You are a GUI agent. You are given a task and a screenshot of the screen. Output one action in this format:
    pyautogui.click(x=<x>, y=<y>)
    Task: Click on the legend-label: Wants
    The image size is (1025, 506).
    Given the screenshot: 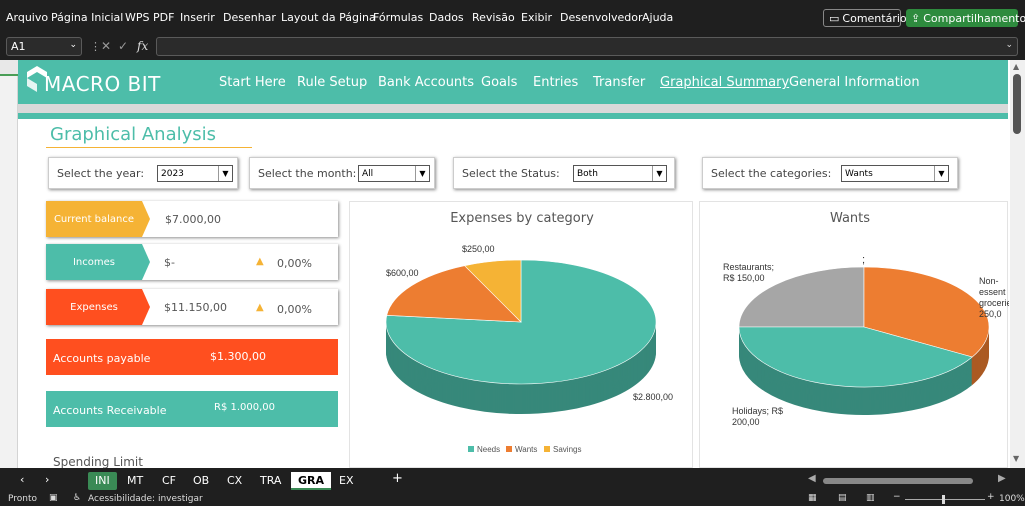 What is the action you would take?
    pyautogui.click(x=526, y=449)
    